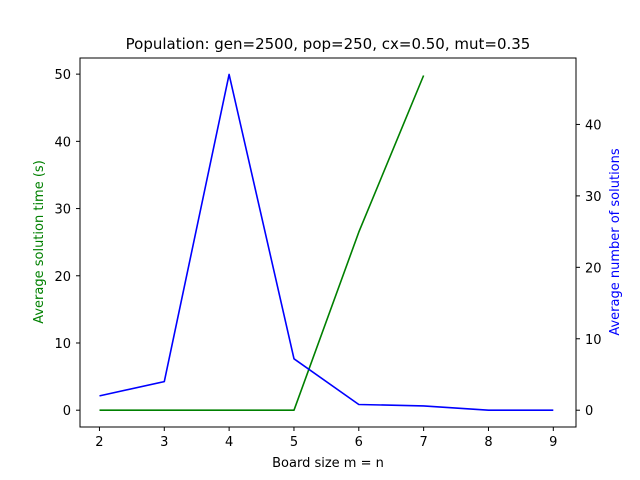 Image resolution: width=640 pixels, height=480 pixels. I want to click on left-y-tick-label: 10, so click(62, 344).